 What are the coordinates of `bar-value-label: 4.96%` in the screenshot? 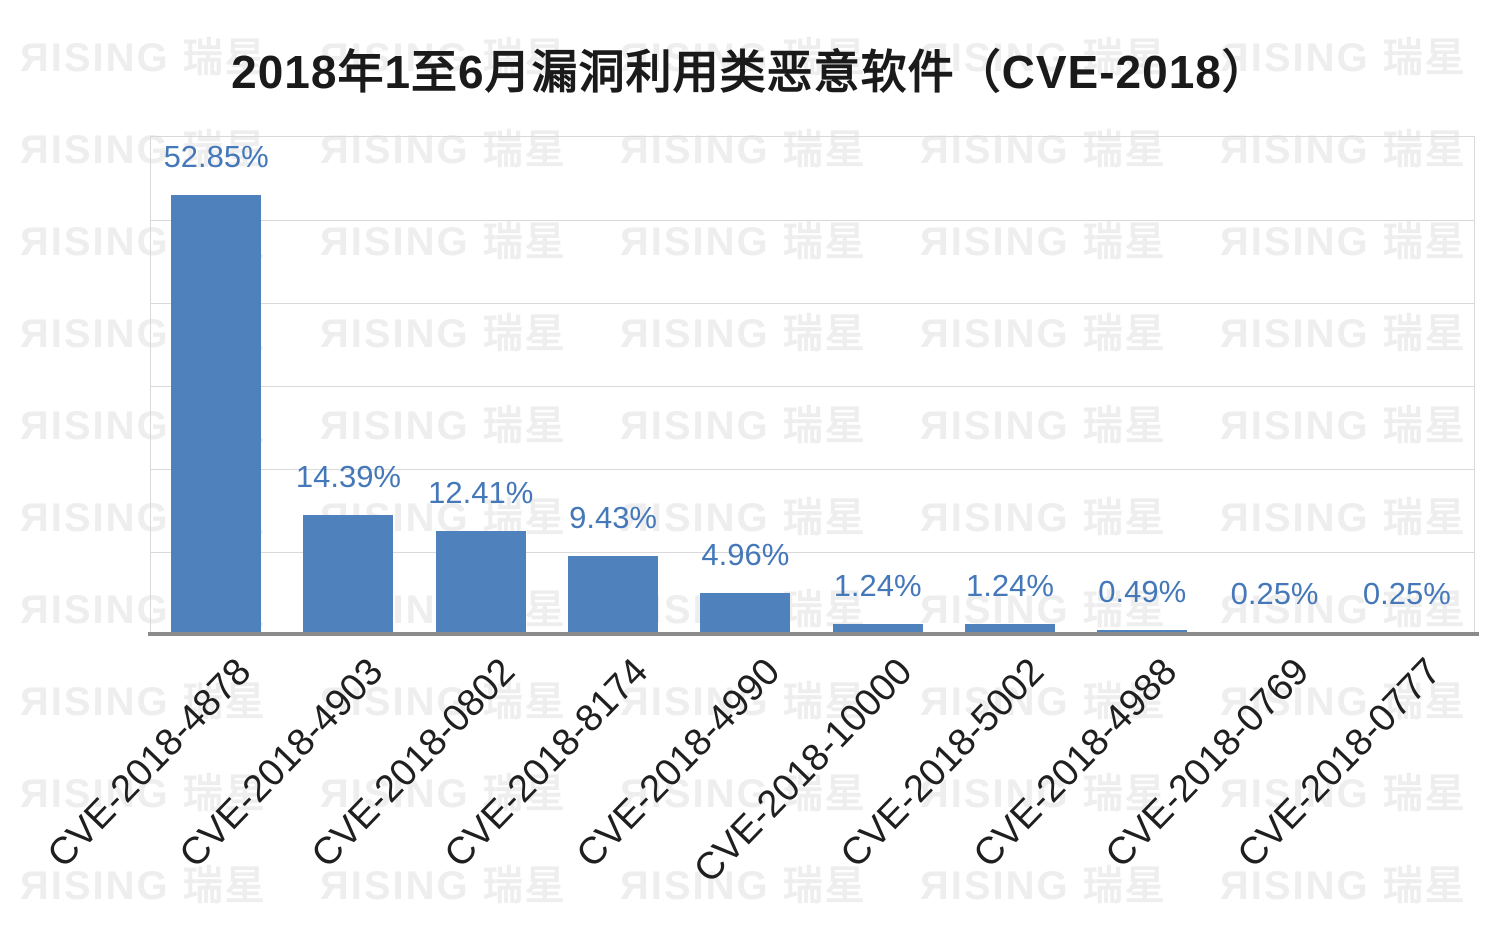 It's located at (745, 554).